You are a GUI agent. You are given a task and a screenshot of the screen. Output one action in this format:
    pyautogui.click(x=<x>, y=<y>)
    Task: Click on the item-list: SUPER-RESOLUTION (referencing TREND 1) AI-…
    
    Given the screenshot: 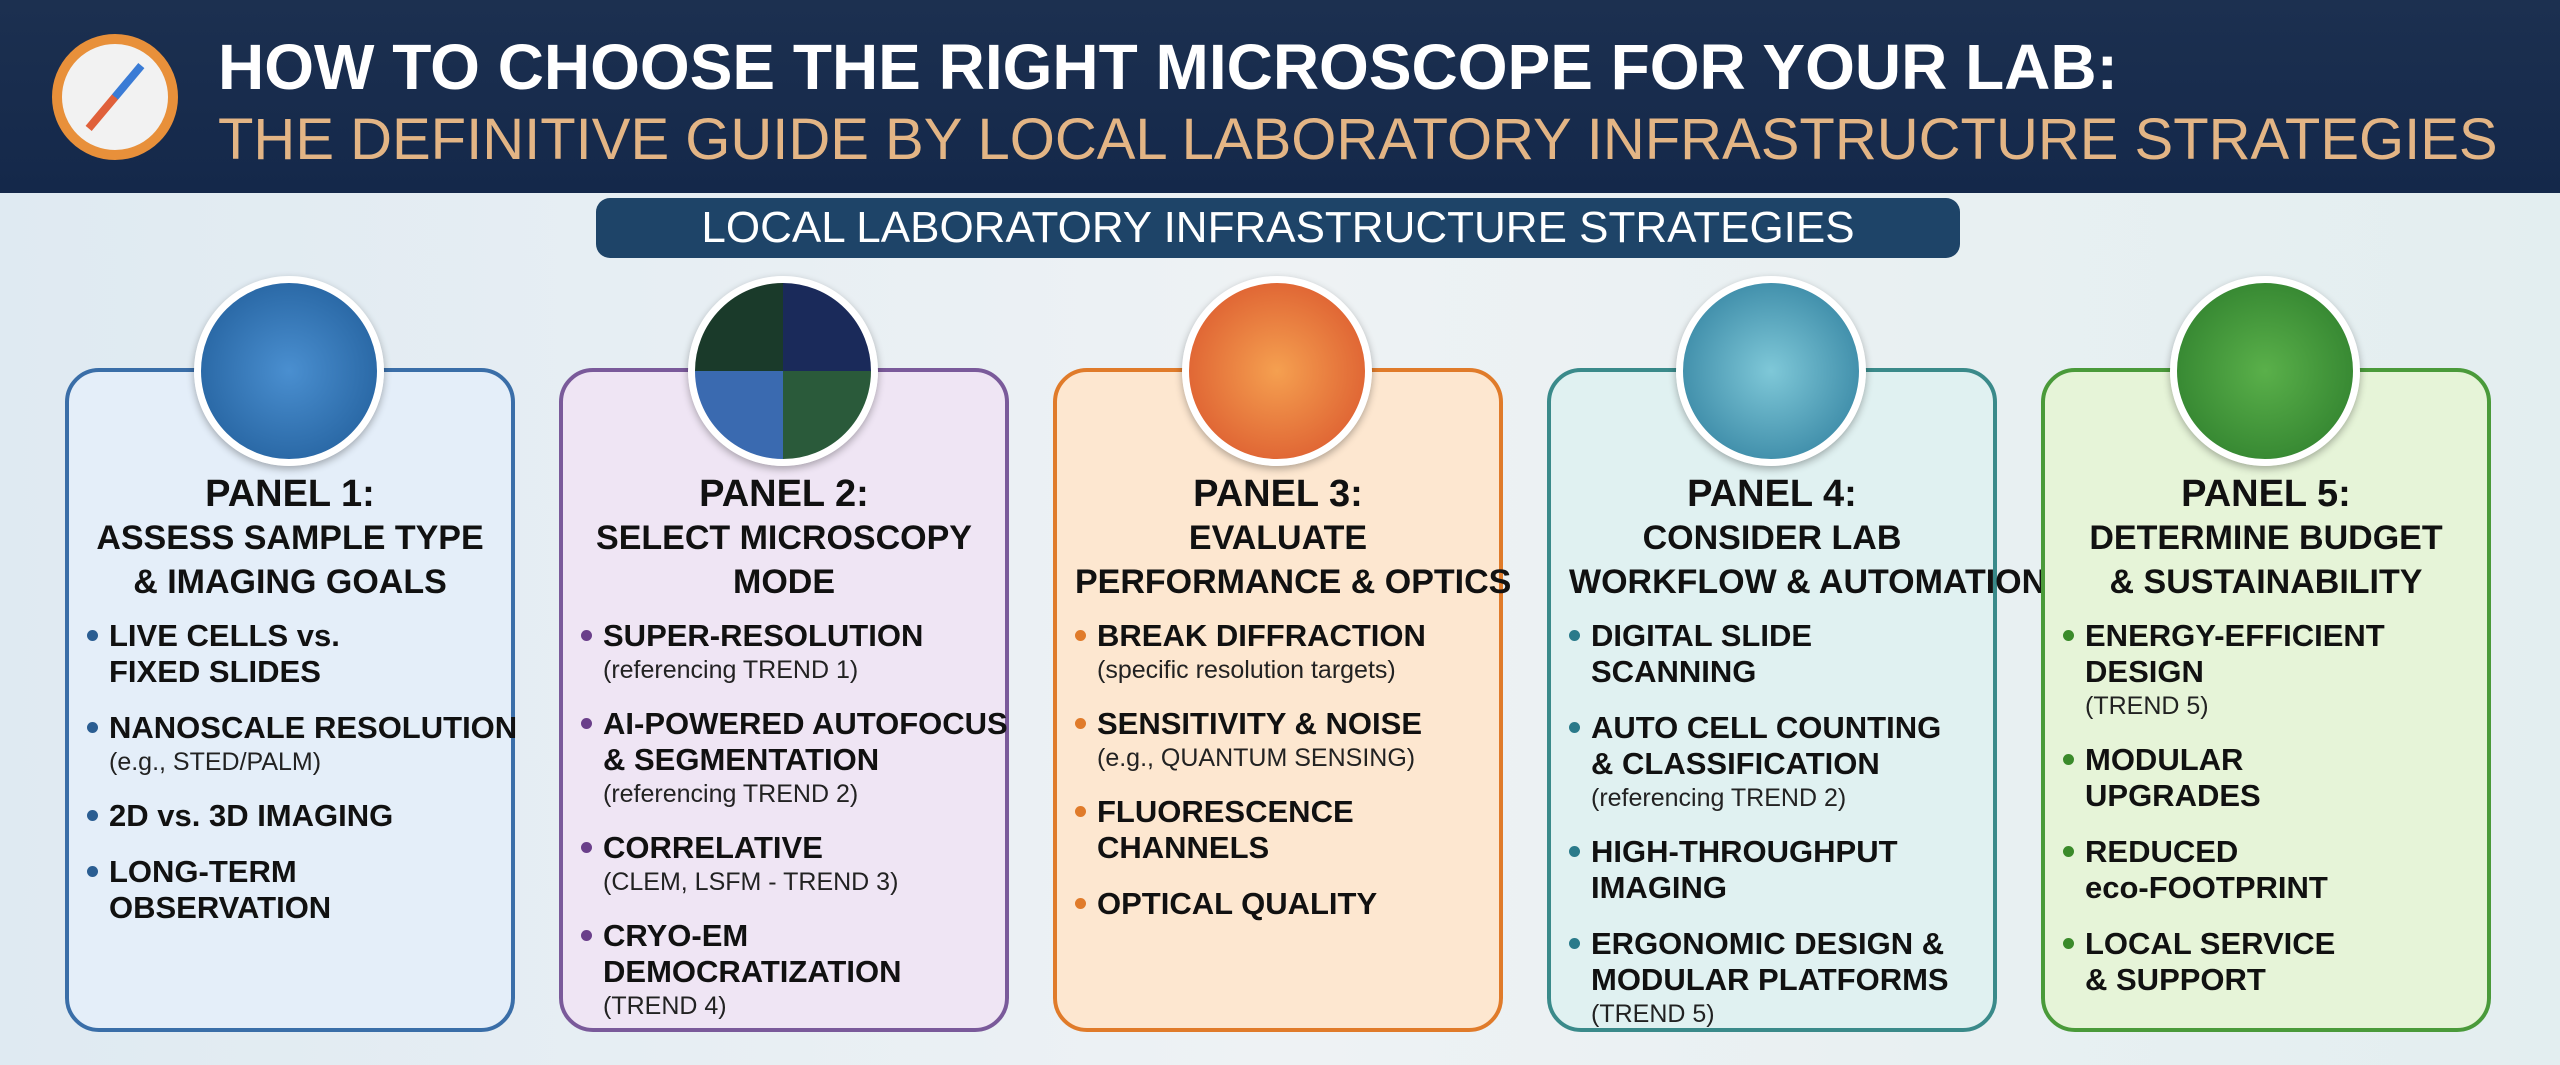 What is the action you would take?
    pyautogui.click(x=794, y=820)
    